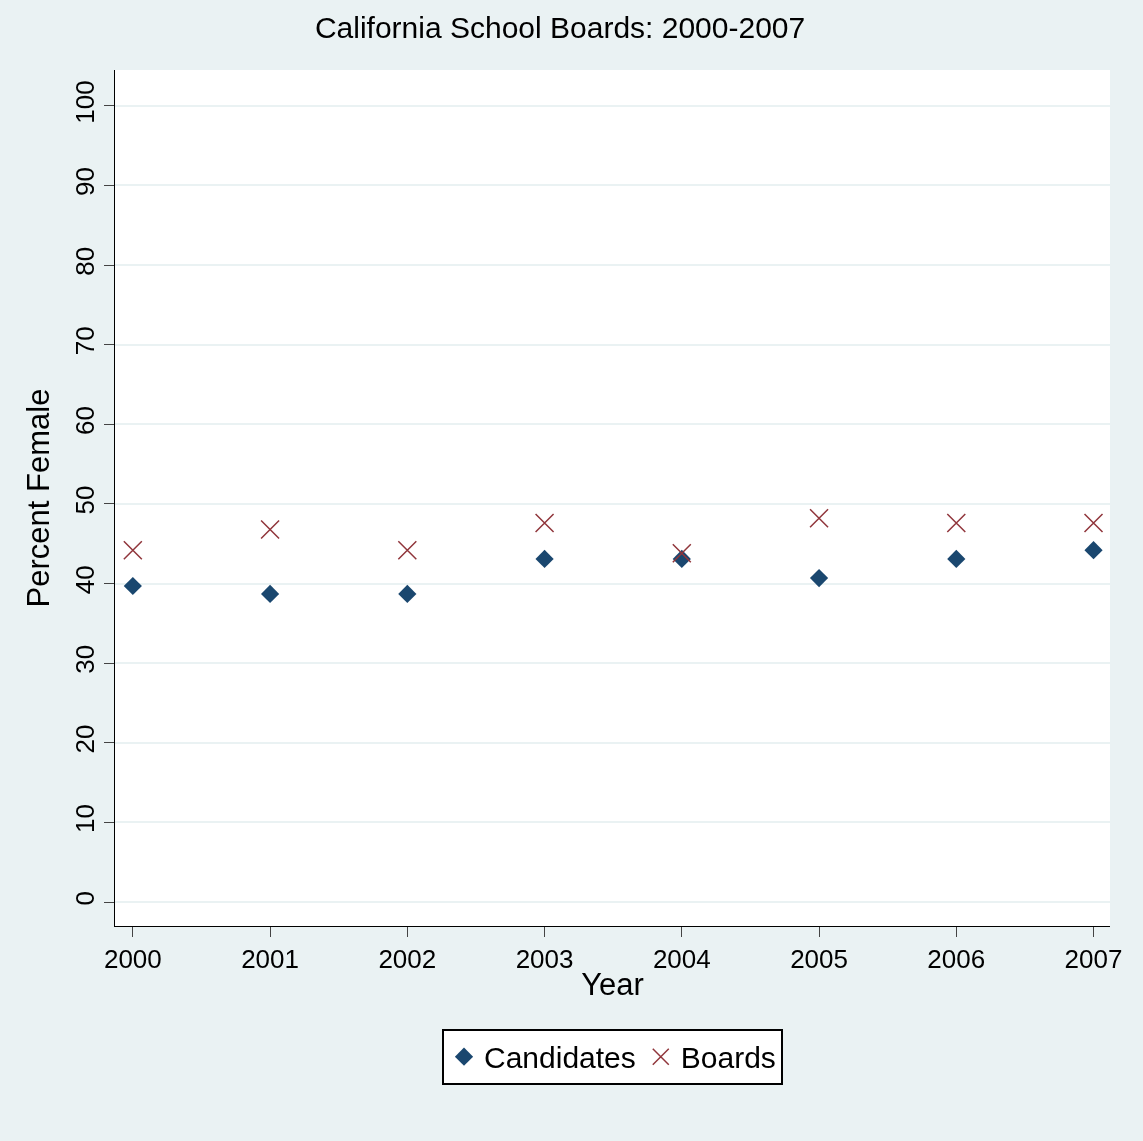 The image size is (1143, 1141). I want to click on y-tick-label: 100, so click(84, 102).